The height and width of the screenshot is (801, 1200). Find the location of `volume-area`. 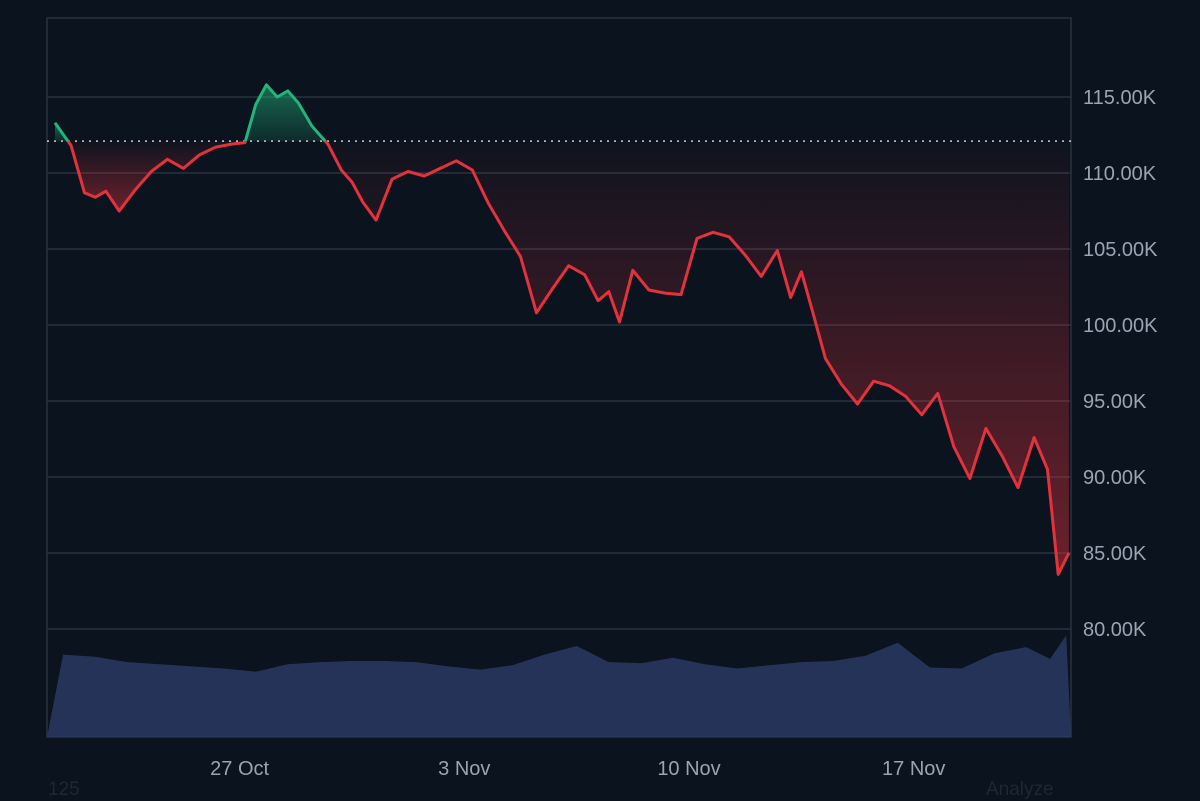

volume-area is located at coordinates (559, 686).